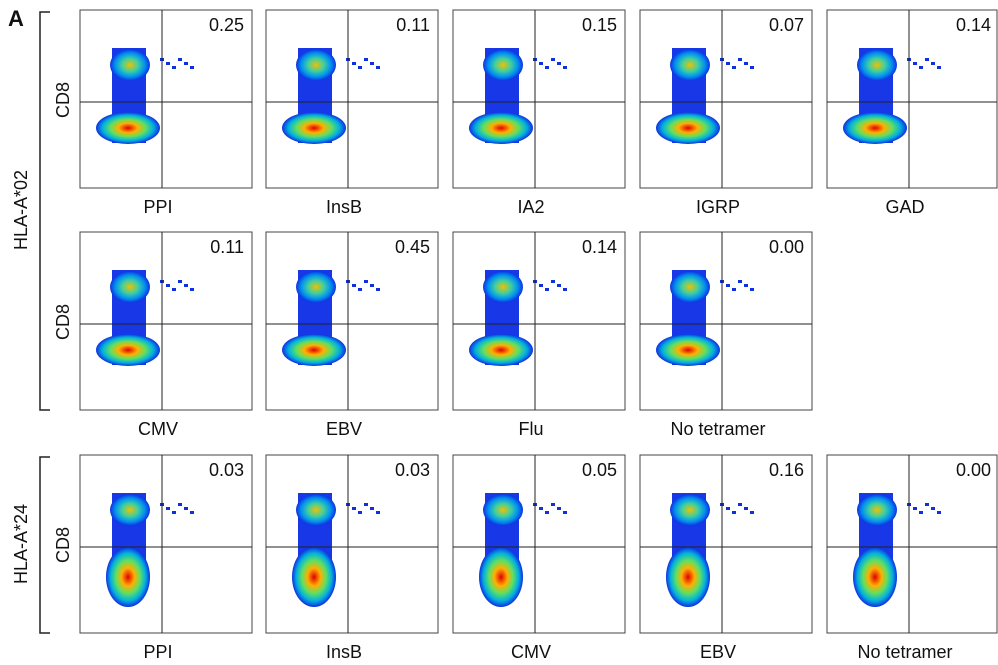  I want to click on tetramer-label: GAD, so click(904, 207).